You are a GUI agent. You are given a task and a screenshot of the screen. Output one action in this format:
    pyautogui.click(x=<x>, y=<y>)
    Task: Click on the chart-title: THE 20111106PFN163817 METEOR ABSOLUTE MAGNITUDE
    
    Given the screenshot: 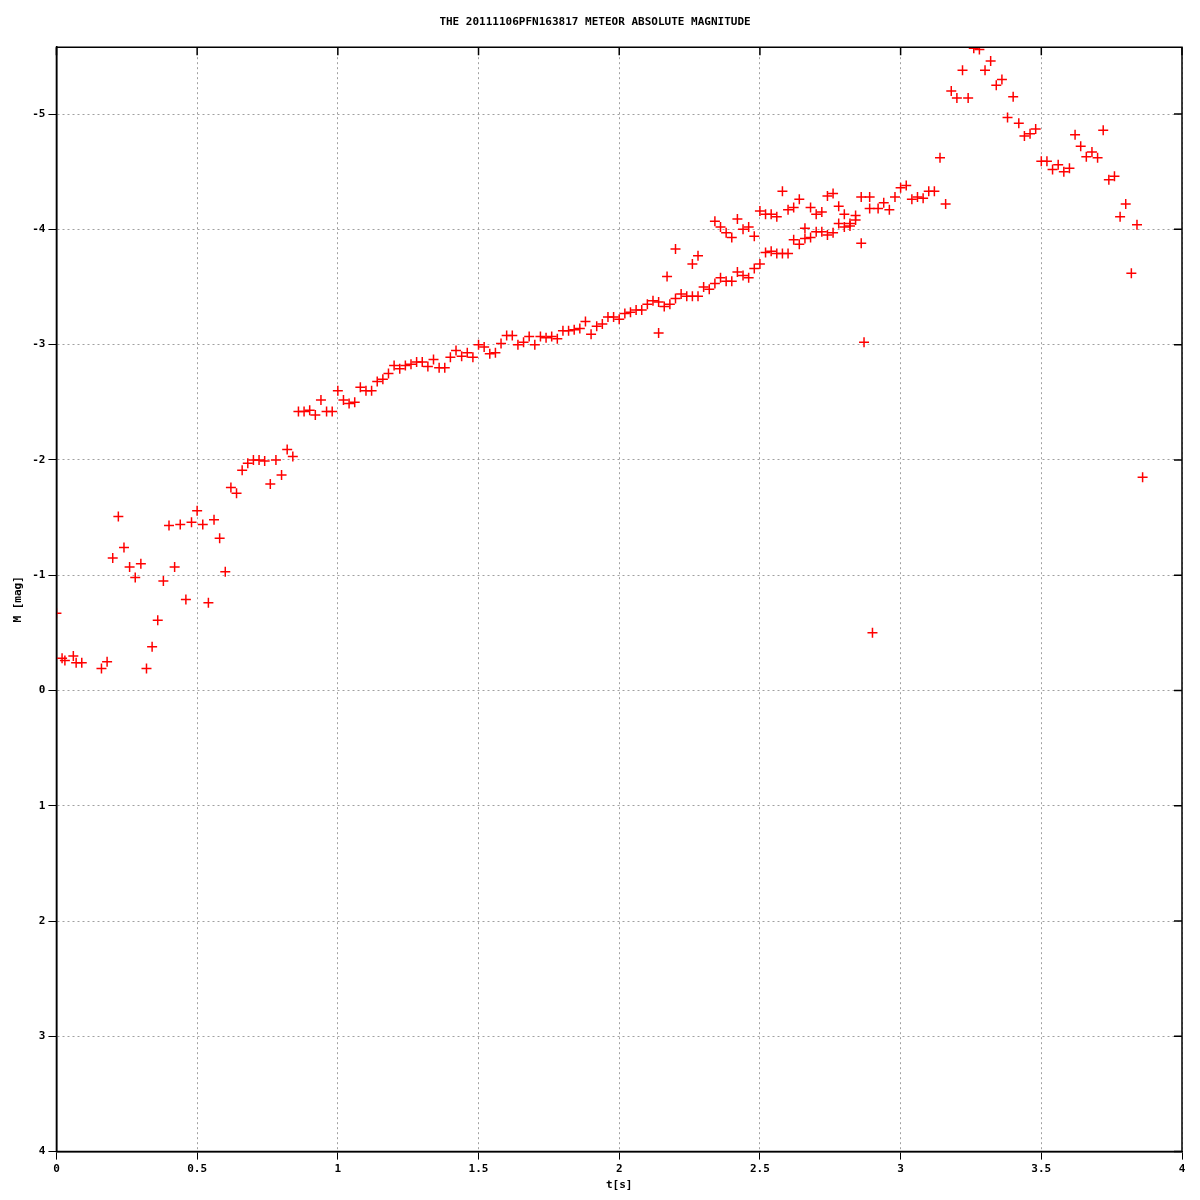 What is the action you would take?
    pyautogui.click(x=595, y=22)
    